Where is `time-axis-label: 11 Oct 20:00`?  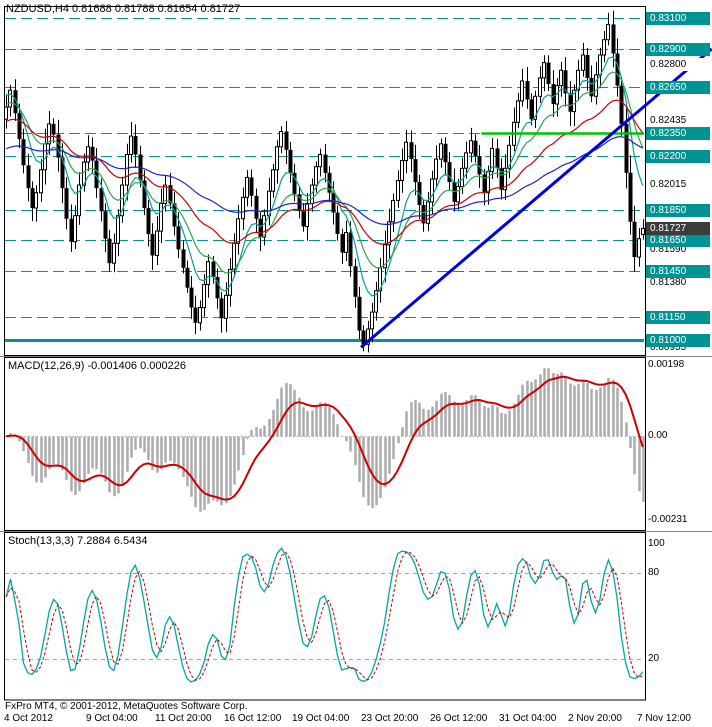
time-axis-label: 11 Oct 20:00 is located at coordinates (183, 718).